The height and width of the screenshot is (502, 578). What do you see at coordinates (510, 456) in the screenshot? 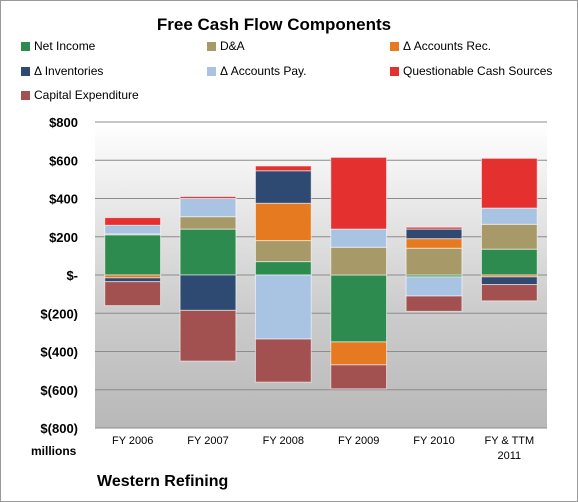
I see `x-tick-label: 2011` at bounding box center [510, 456].